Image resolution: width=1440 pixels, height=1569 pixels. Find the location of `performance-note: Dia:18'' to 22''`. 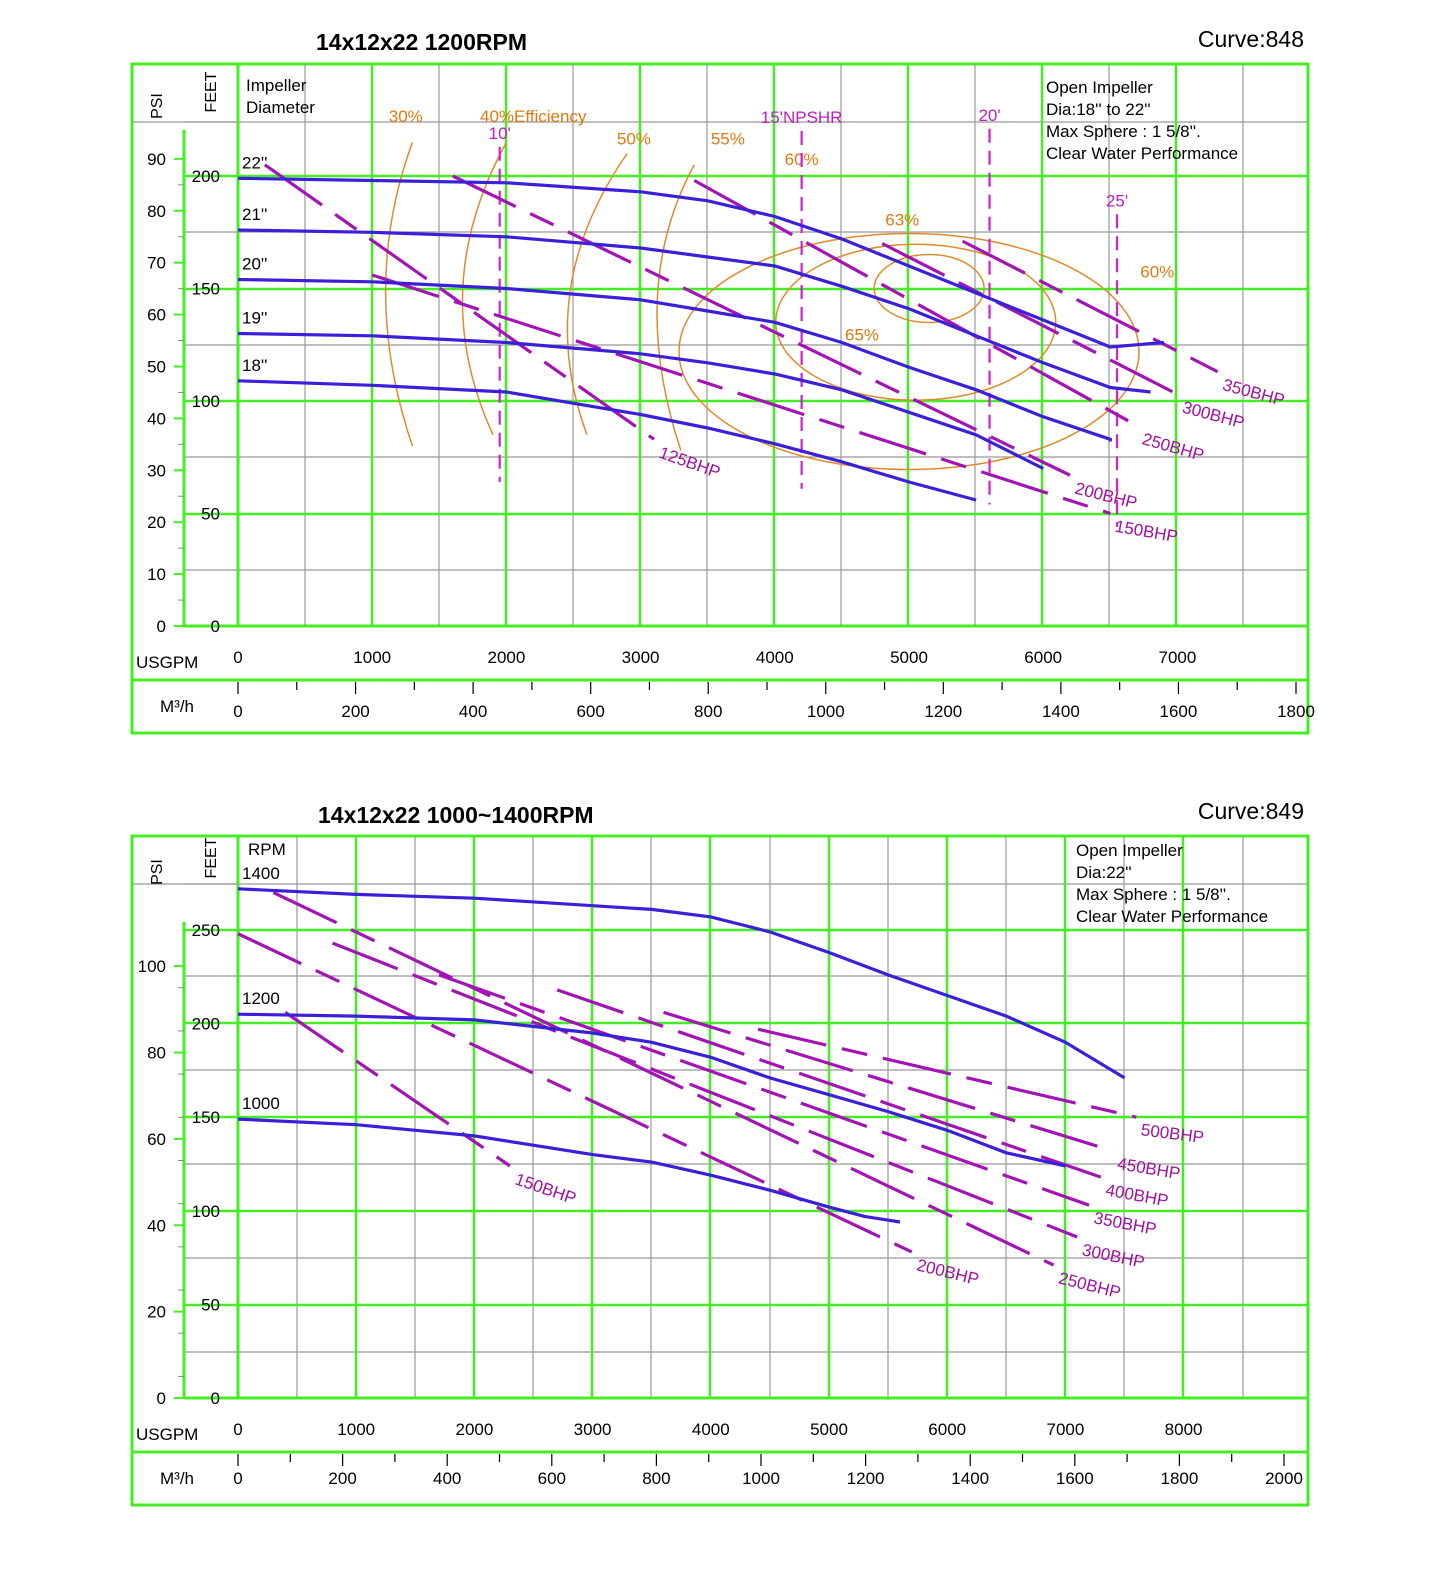

performance-note: Dia:18'' to 22'' is located at coordinates (1098, 109).